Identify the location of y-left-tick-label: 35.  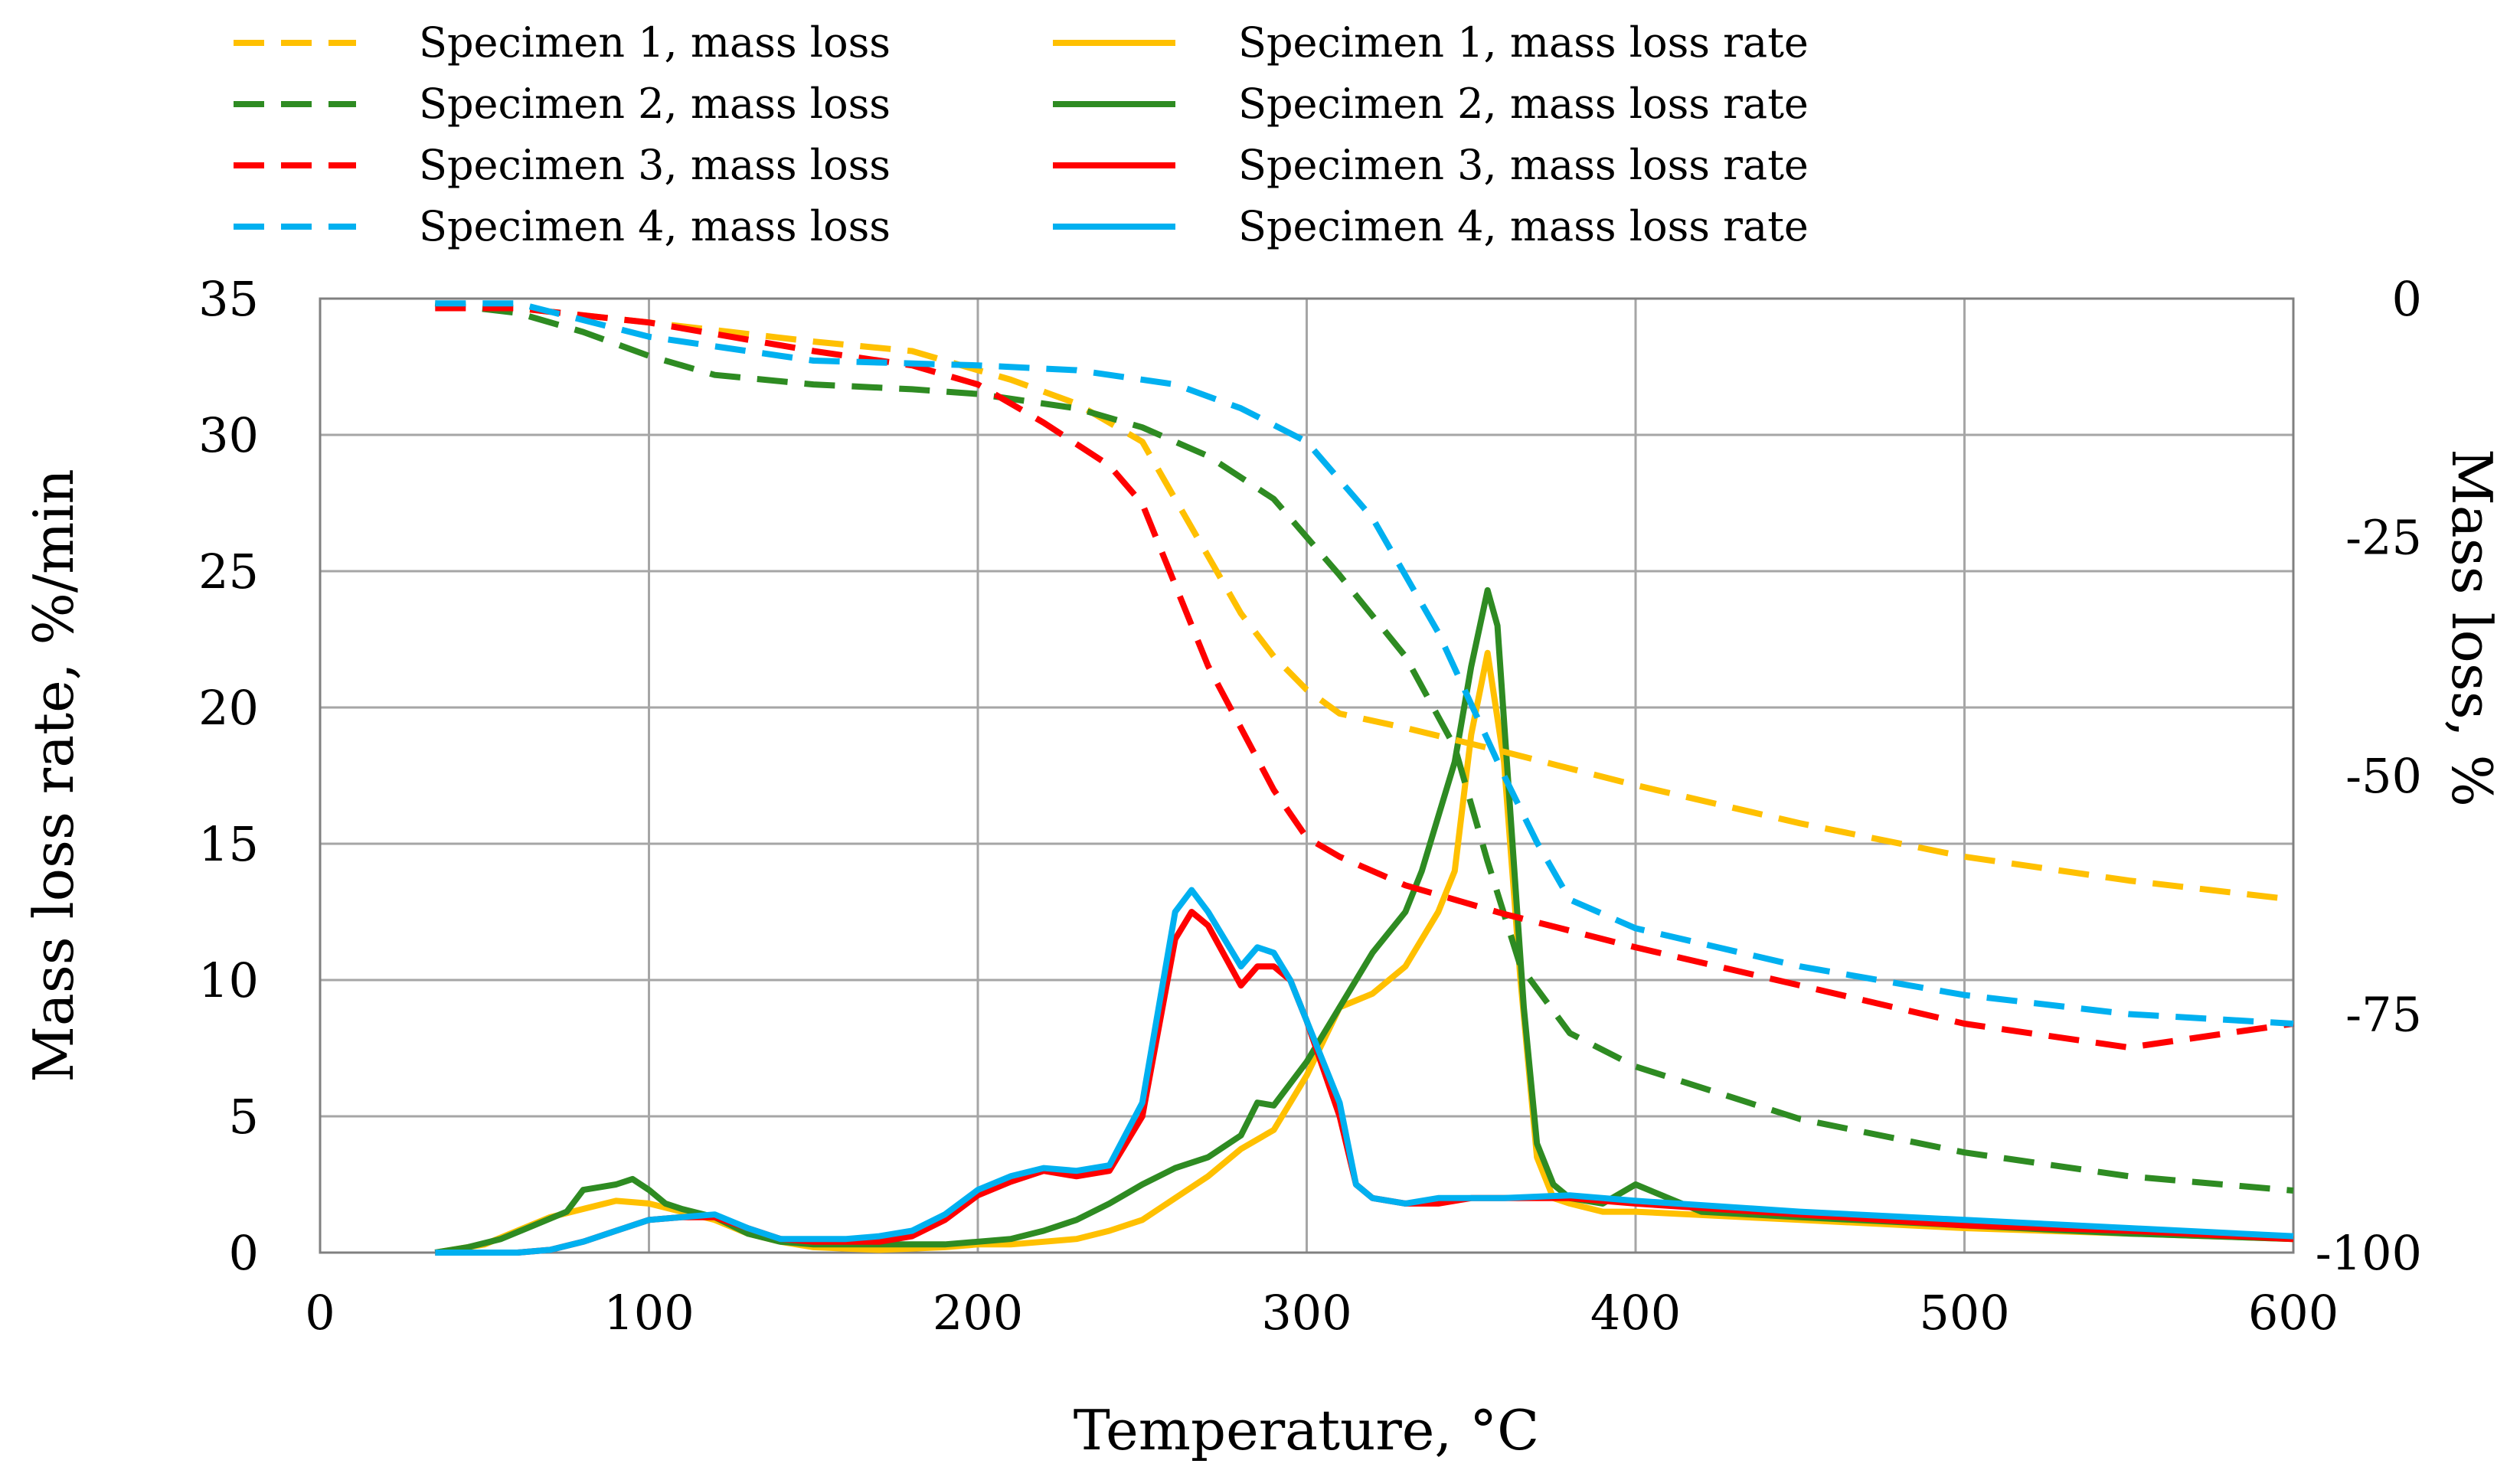
(228, 299).